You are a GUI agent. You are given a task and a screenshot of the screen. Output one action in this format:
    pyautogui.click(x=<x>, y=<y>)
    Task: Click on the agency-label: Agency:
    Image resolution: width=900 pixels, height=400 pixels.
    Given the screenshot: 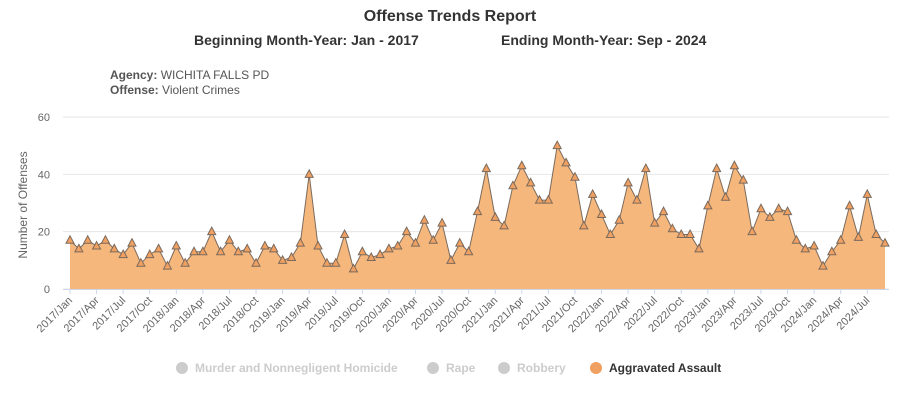 What is the action you would take?
    pyautogui.click(x=134, y=75)
    